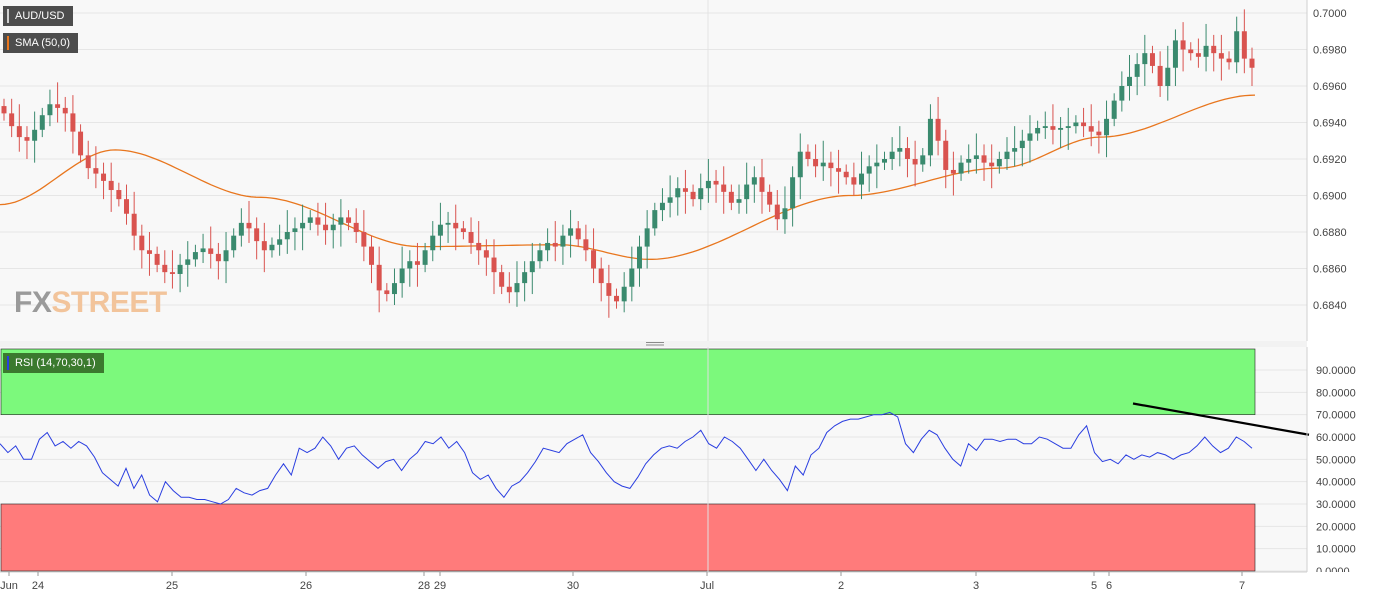 This screenshot has height=598, width=1387. I want to click on price-tick-label: 0.6900, so click(1330, 197).